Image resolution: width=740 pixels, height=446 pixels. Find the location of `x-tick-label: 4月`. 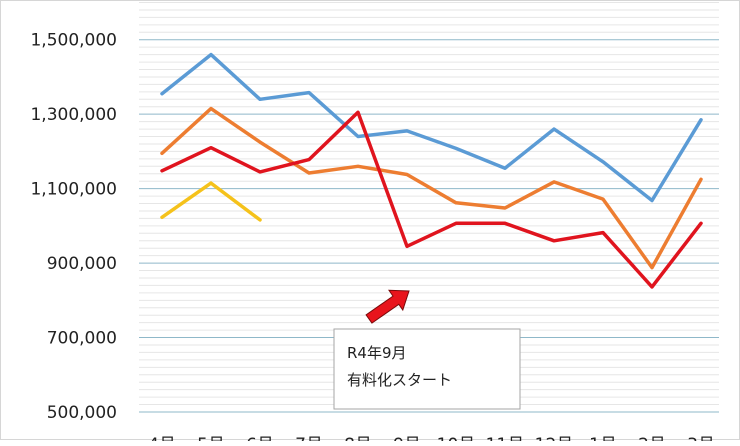

x-tick-label: 4月 is located at coordinates (162, 438).